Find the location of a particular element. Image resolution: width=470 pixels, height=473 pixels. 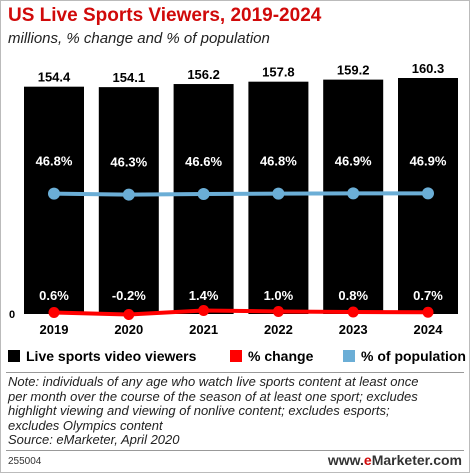

label-change: 1.4% is located at coordinates (204, 295).